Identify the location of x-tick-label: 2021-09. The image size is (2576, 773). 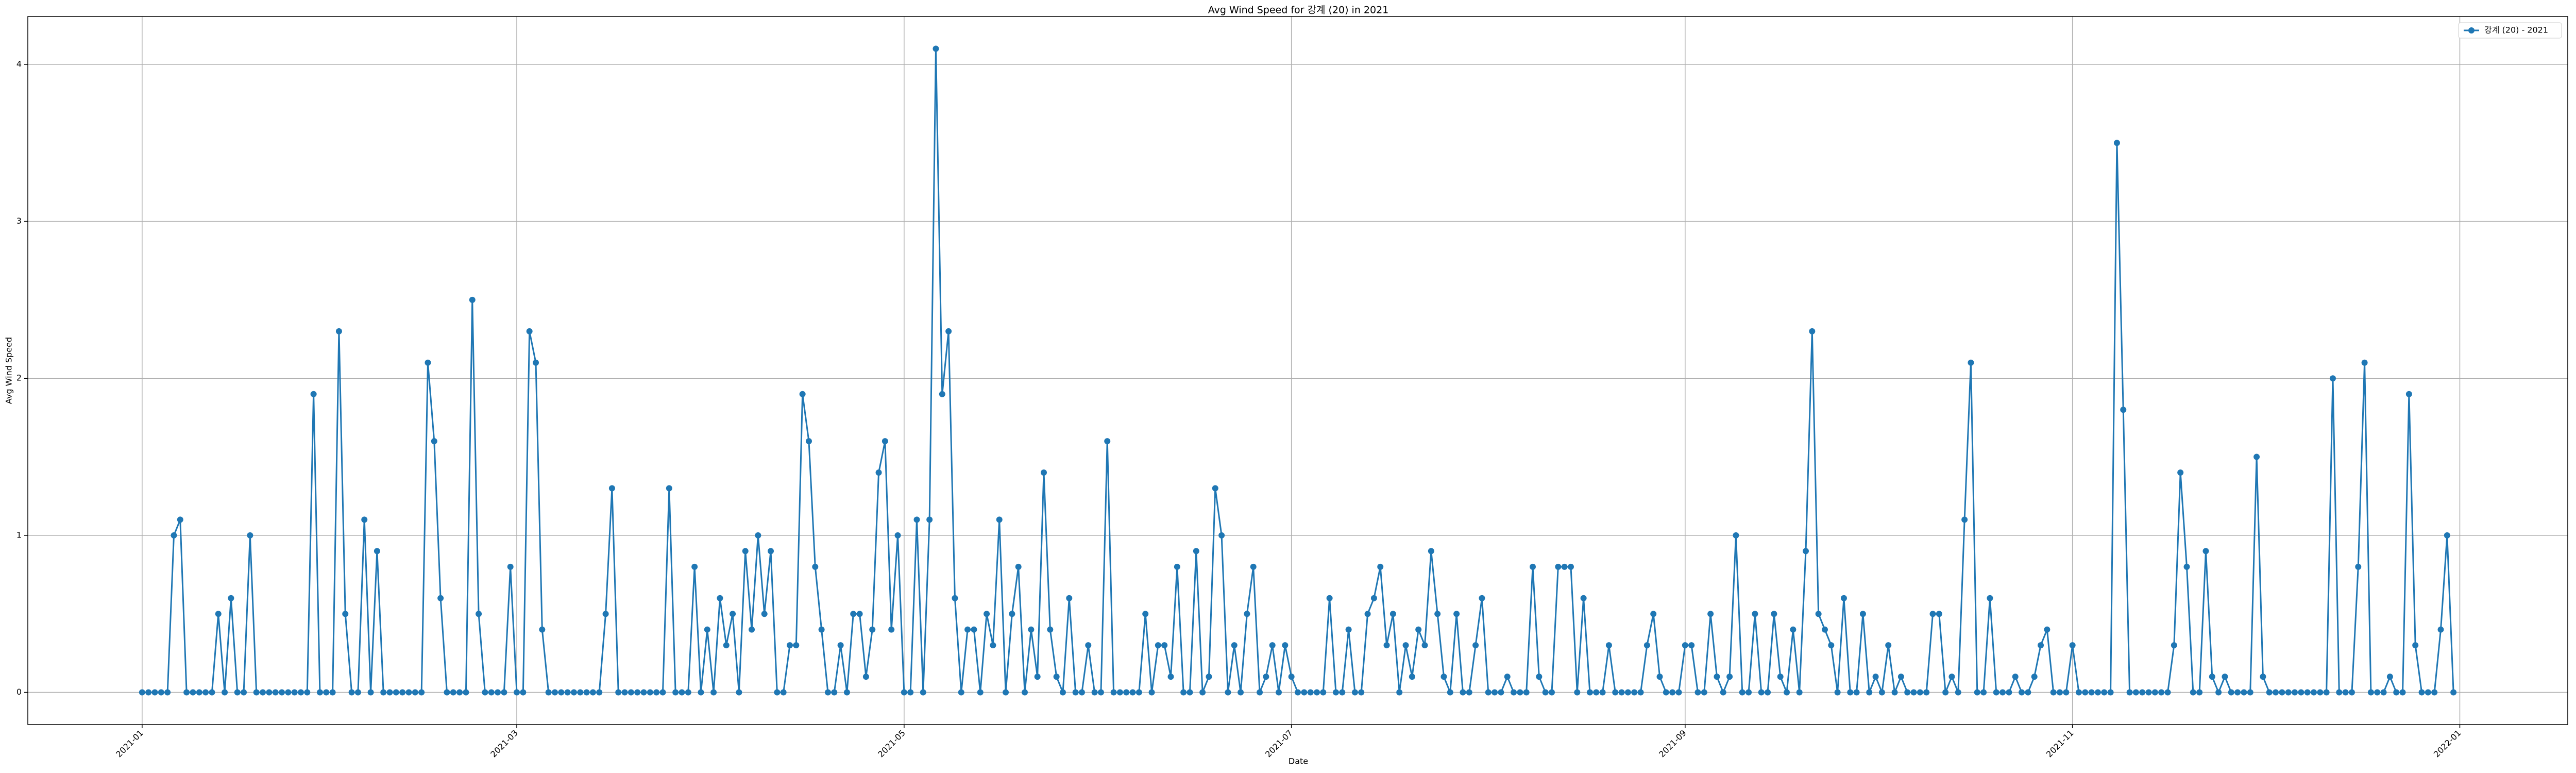
(1672, 744).